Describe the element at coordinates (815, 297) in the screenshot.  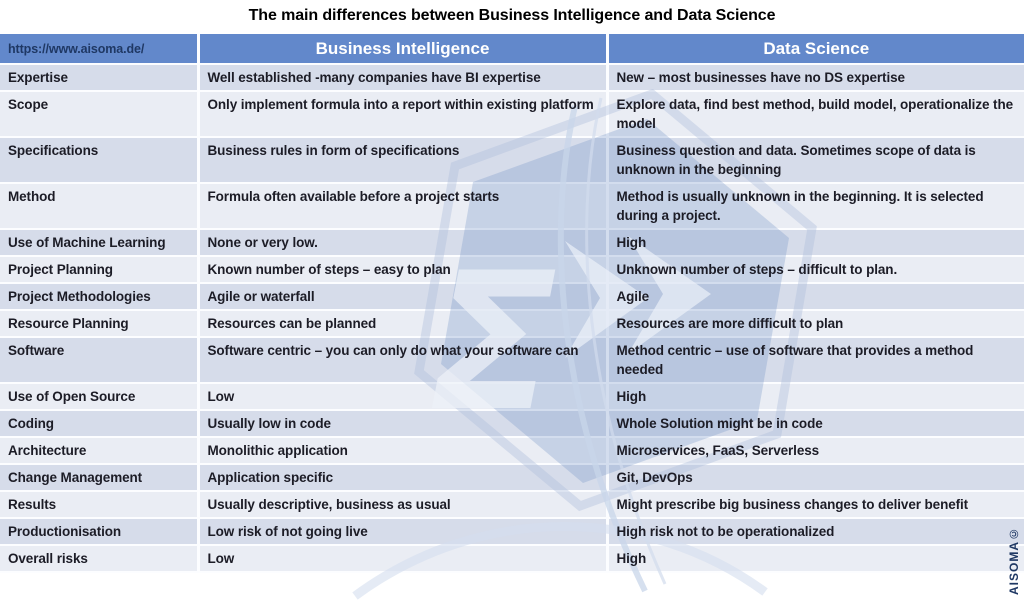
I see `ds-cell: Agile` at that location.